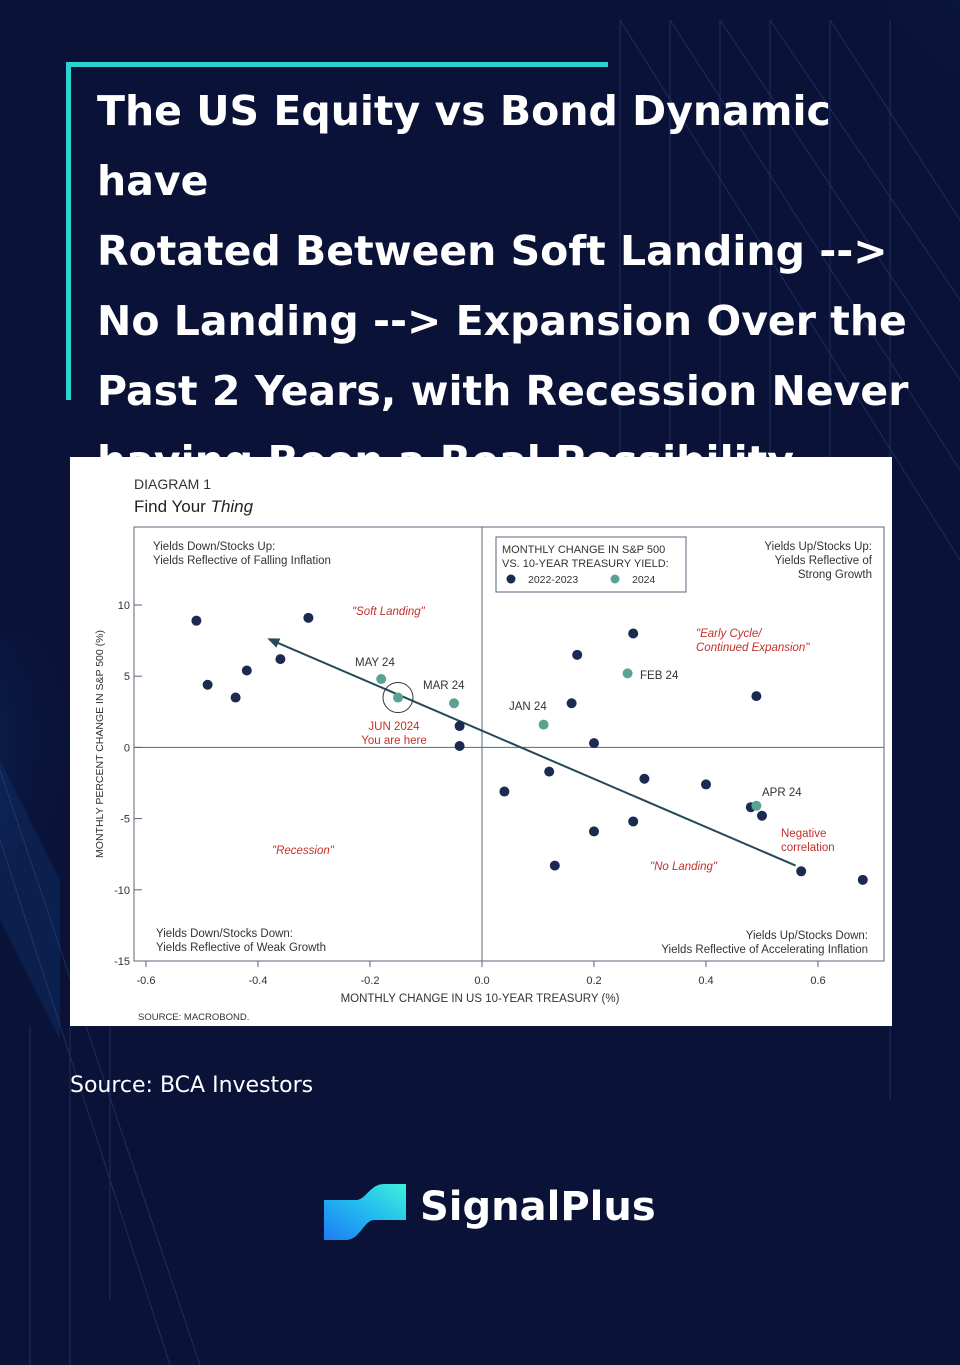  I want to click on y-axis-ticks: 10 5 0 -5 -10 -15, so click(128, 784).